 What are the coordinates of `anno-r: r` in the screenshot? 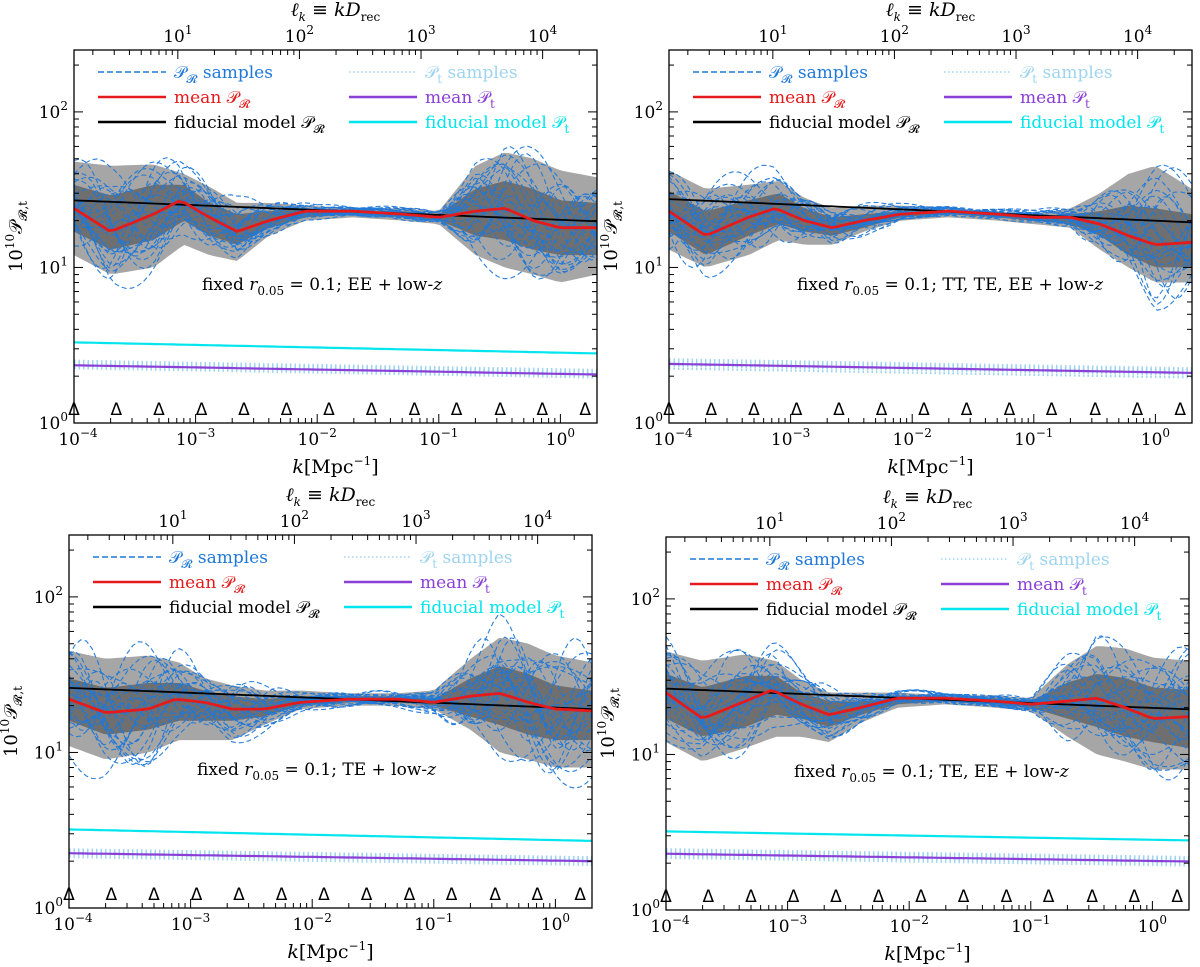 It's located at (845, 772).